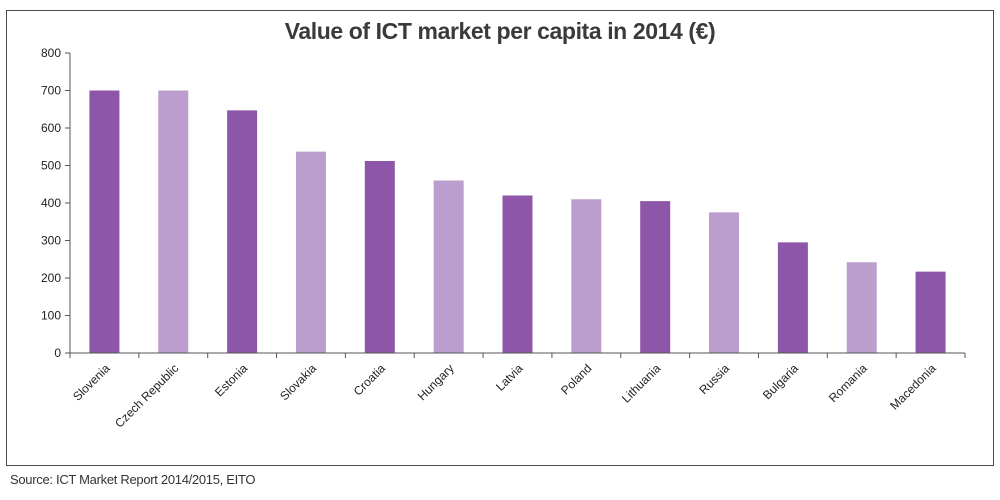 This screenshot has width=1000, height=500. I want to click on x-category-label: Macedonia, so click(913, 387).